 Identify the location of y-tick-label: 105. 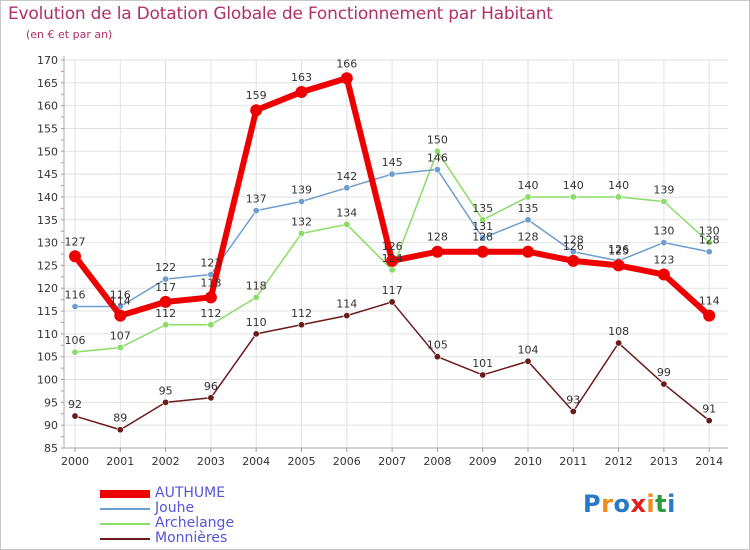
(47, 357).